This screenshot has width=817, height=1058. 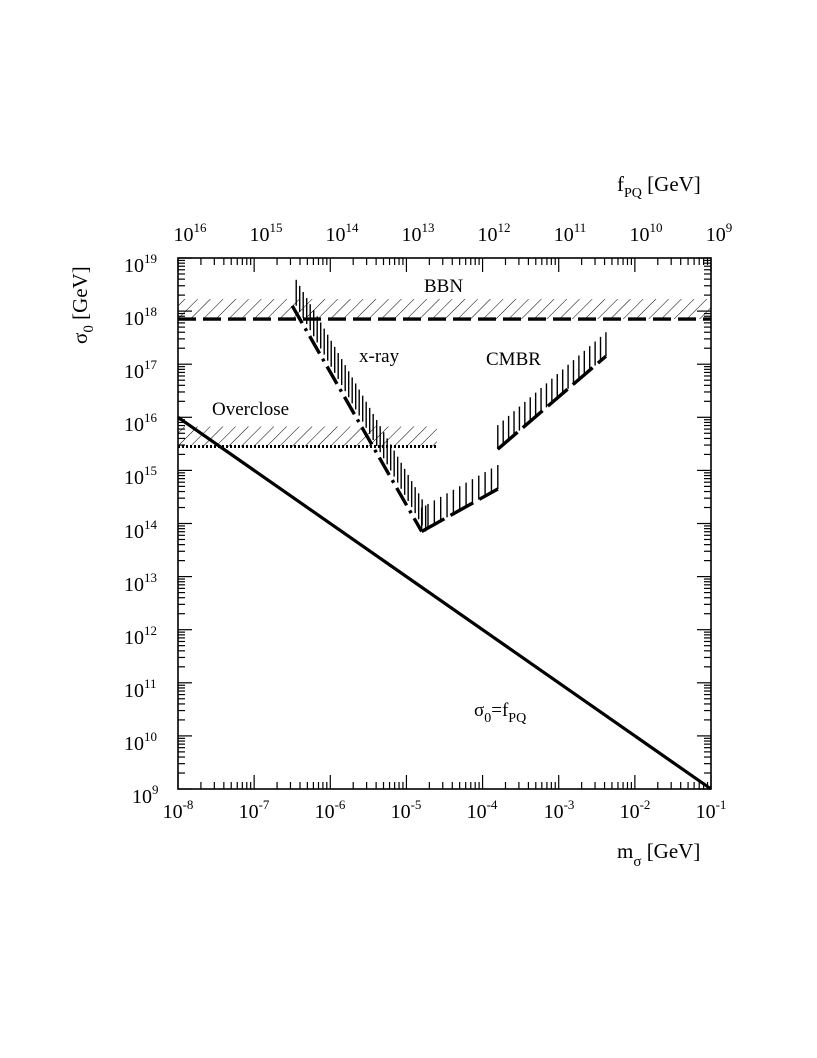 I want to click on line-label: σ0=fPQ, so click(x=500, y=713).